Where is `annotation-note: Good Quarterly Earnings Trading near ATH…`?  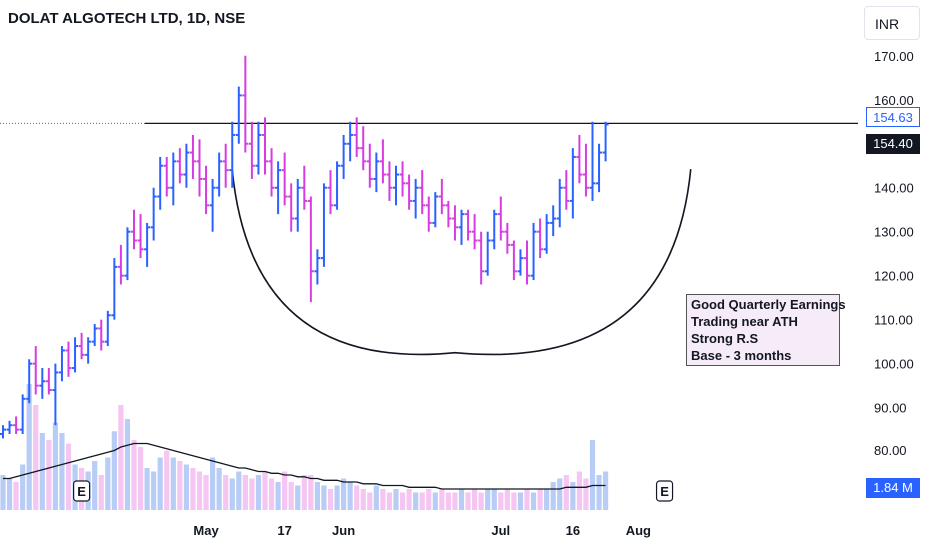 annotation-note: Good Quarterly Earnings Trading near ATH… is located at coordinates (766, 330).